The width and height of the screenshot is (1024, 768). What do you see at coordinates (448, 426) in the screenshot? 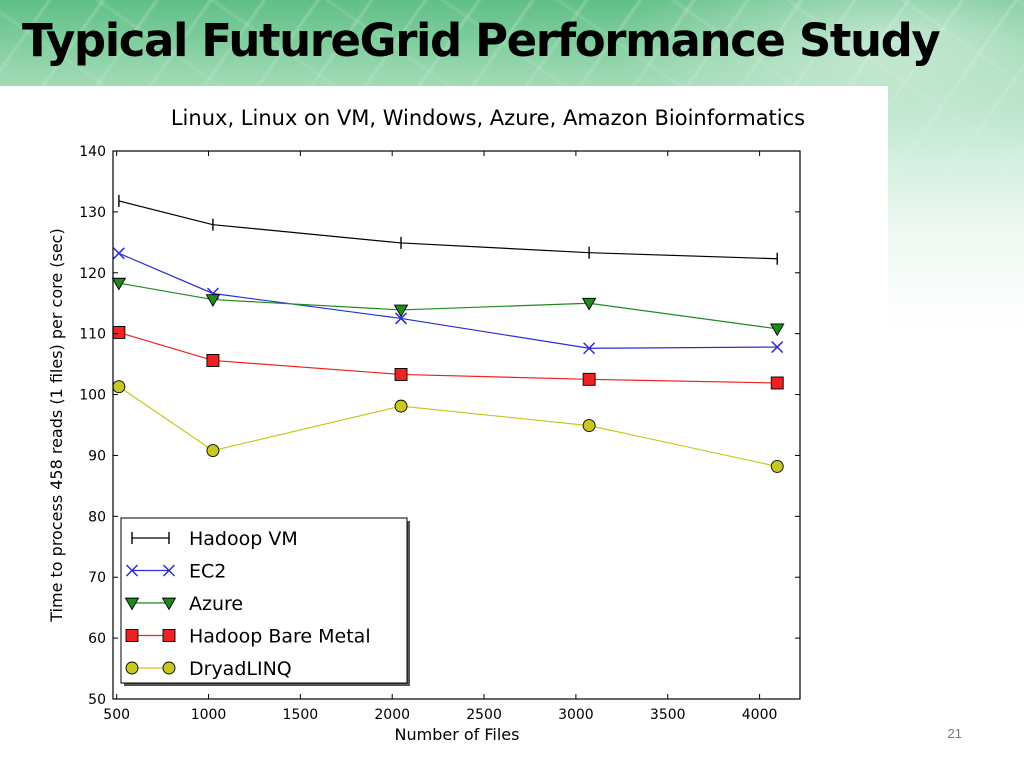
I see `series-dryadlinq` at bounding box center [448, 426].